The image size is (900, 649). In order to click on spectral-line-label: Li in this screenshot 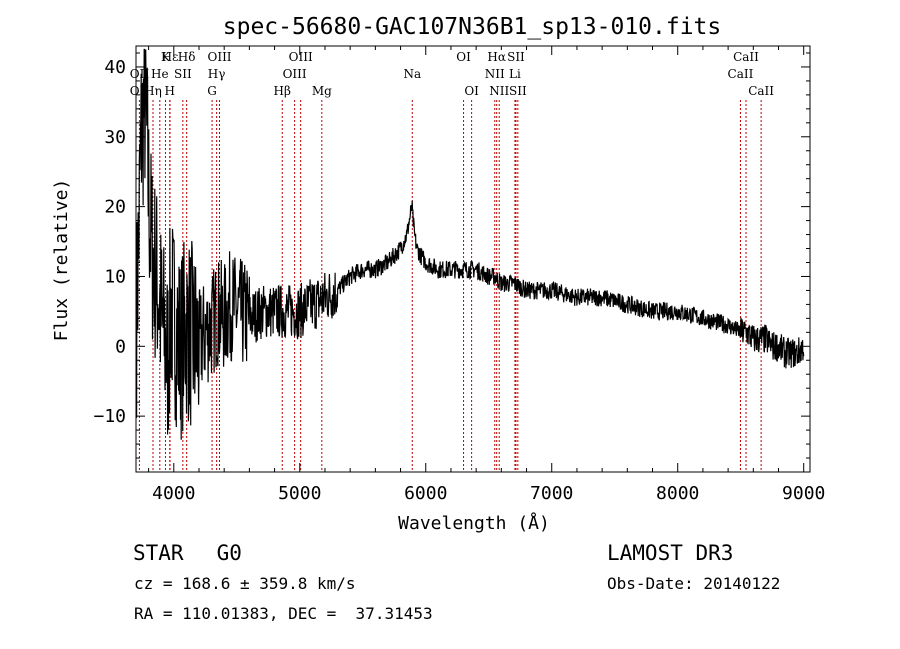, I will do `click(515, 74)`.